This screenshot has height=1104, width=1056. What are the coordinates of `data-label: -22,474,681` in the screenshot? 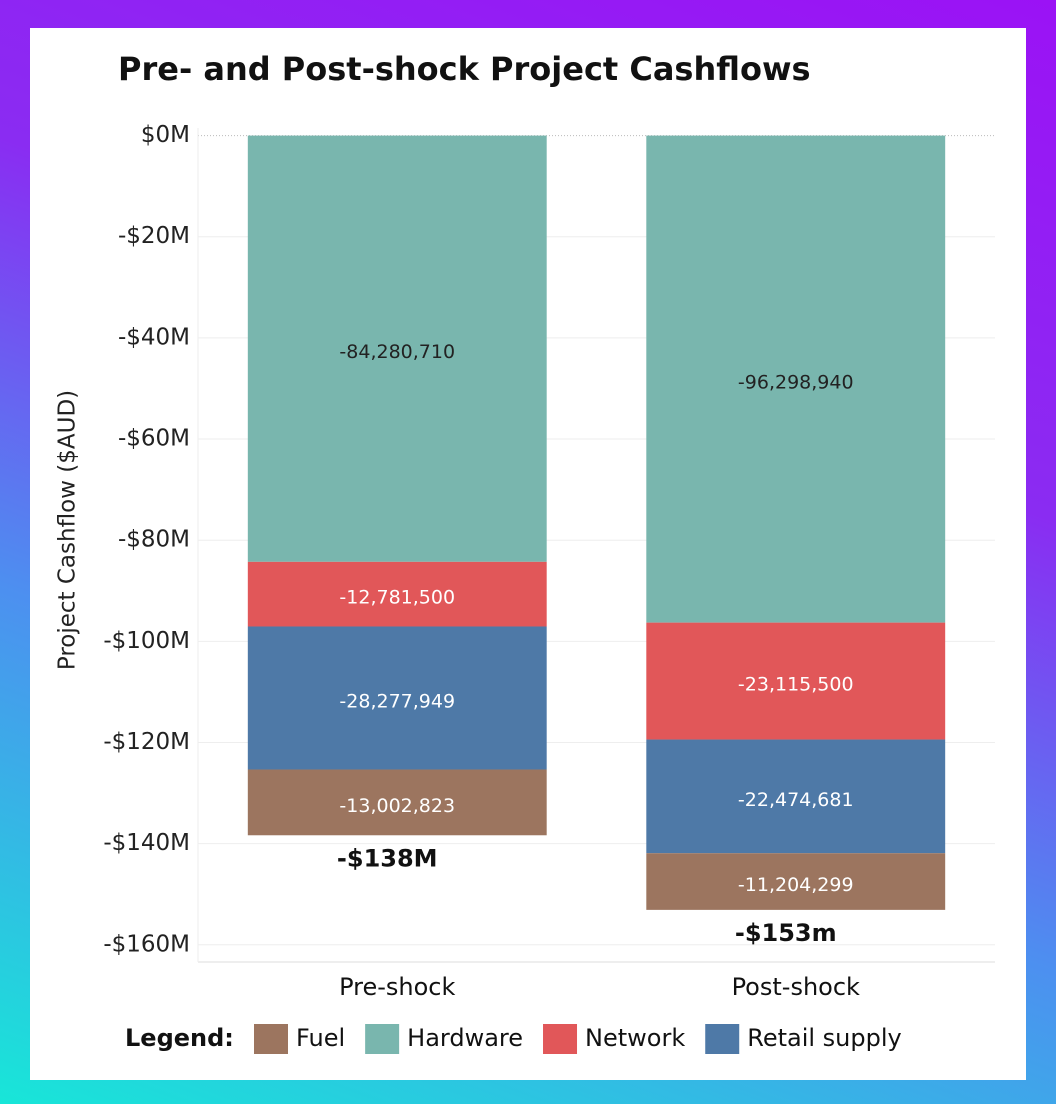 It's located at (796, 800).